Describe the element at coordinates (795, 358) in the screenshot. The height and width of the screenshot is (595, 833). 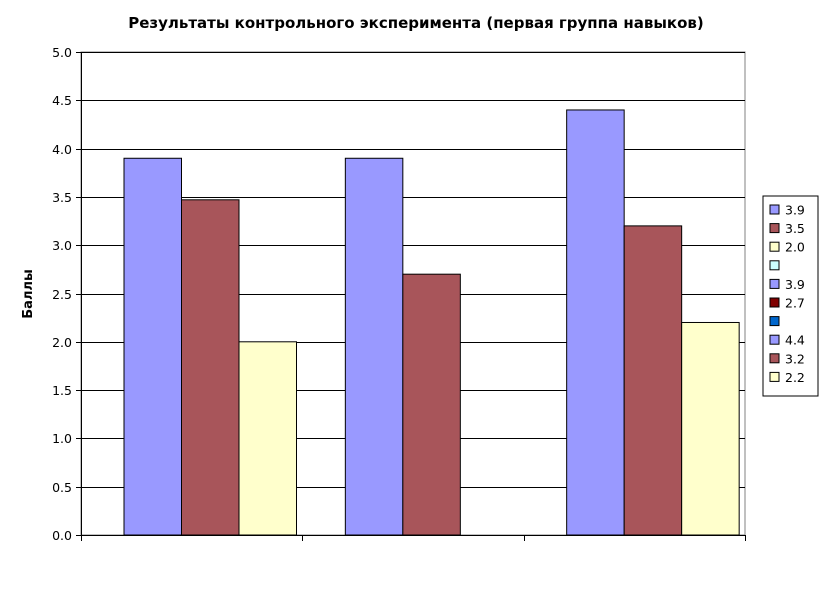
I see `legend-label: 3.2` at that location.